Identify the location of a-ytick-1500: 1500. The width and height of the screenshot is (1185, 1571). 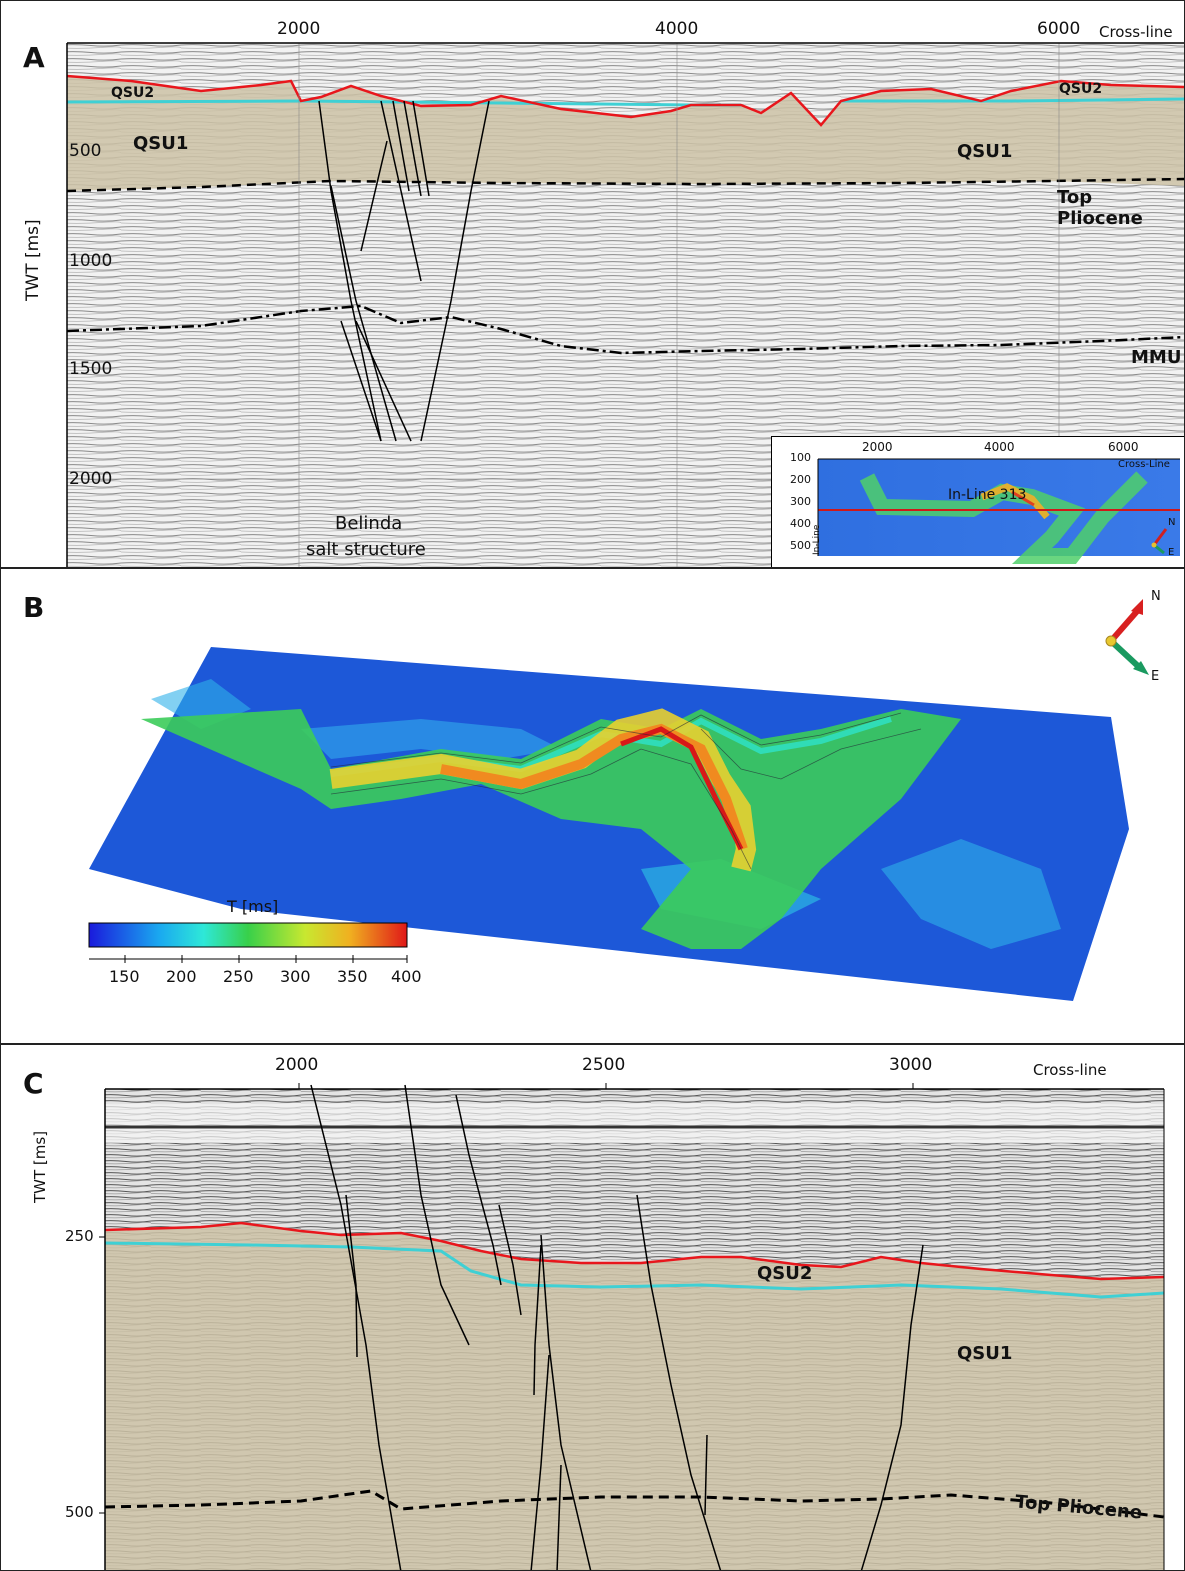
(91, 369).